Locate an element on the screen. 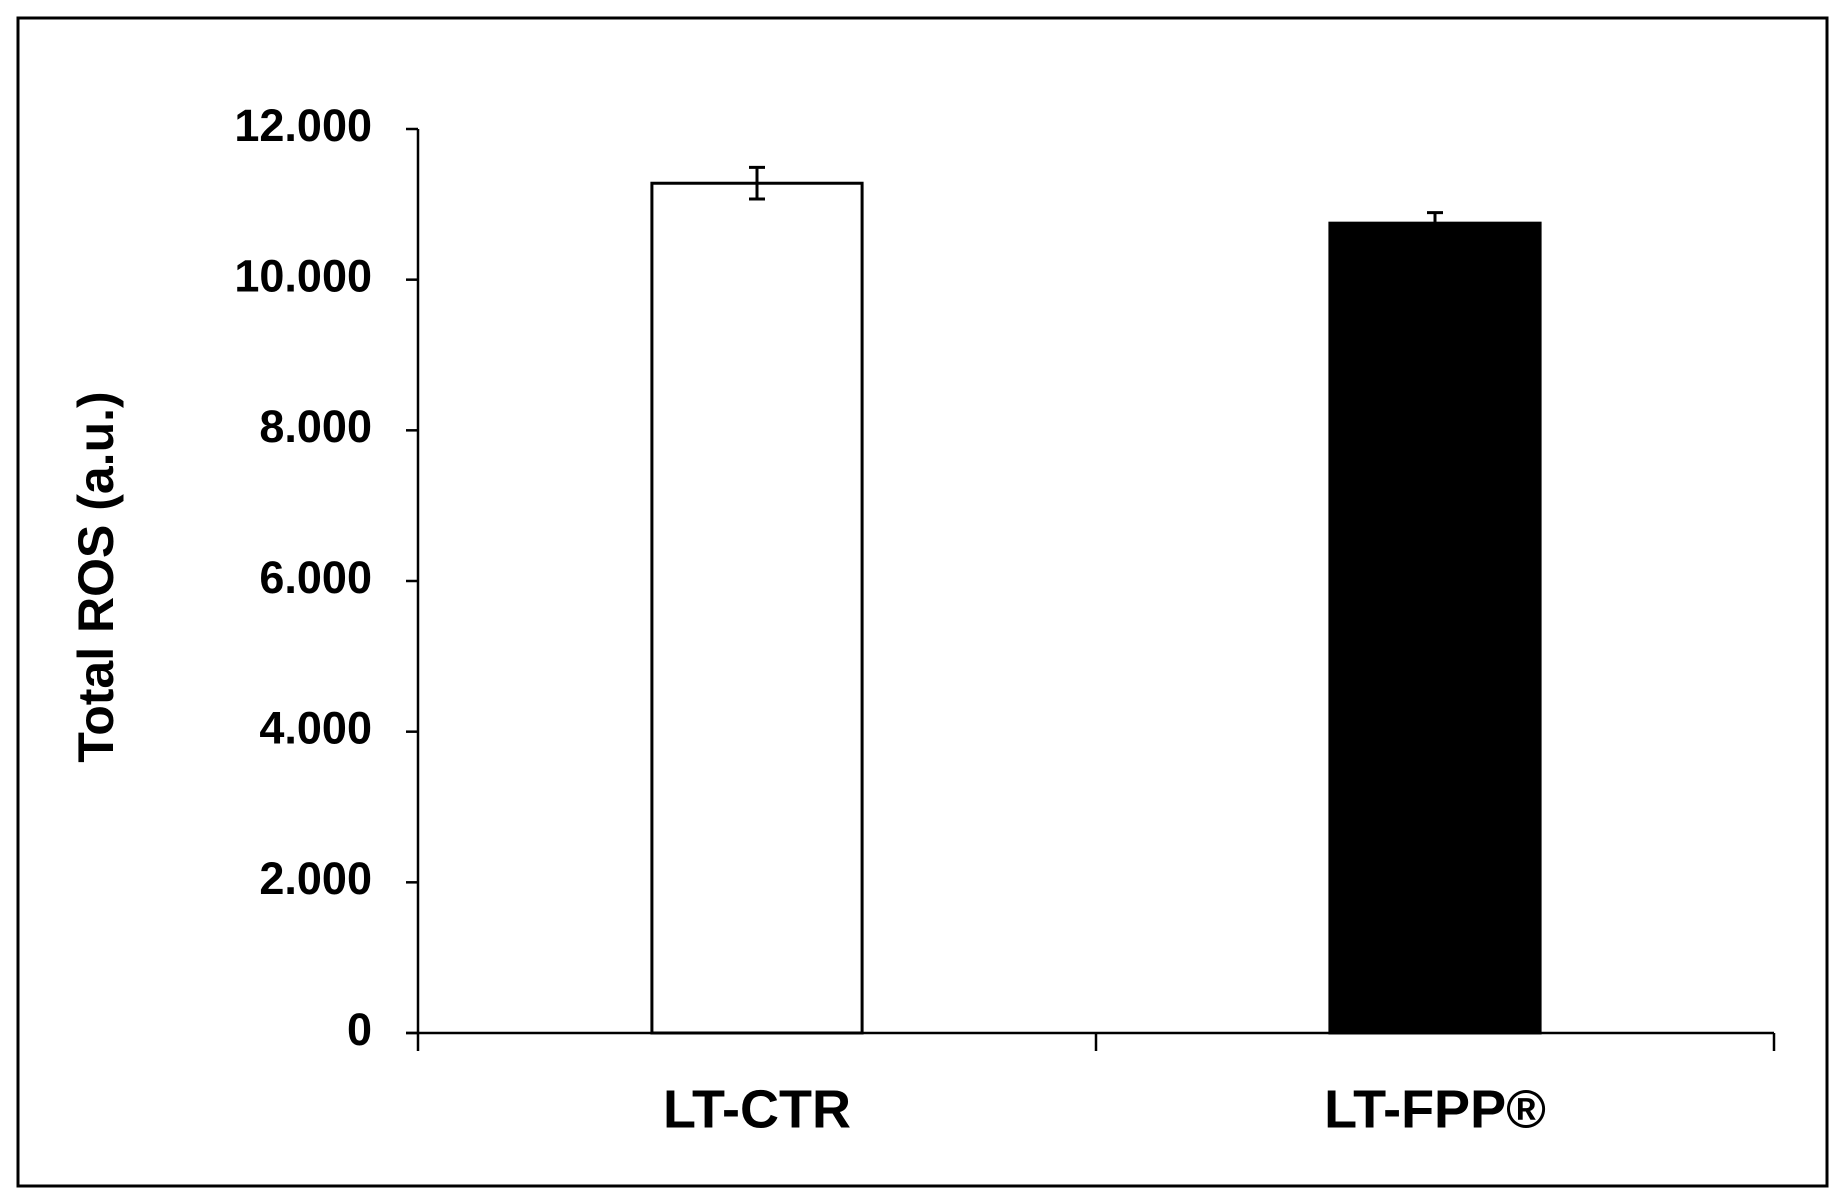  y-tick-label: 4.000 is located at coordinates (315, 728).